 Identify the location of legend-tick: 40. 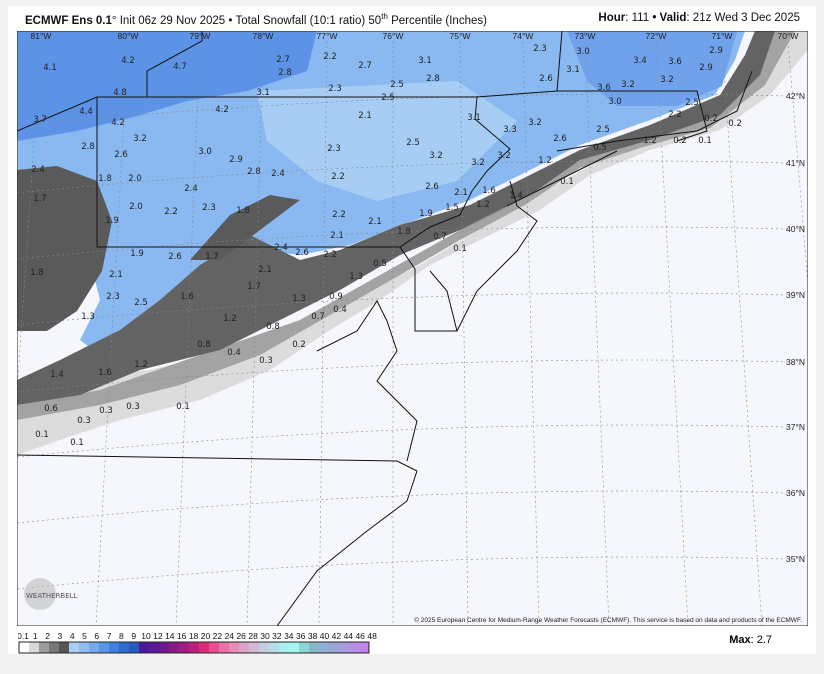
(325, 636).